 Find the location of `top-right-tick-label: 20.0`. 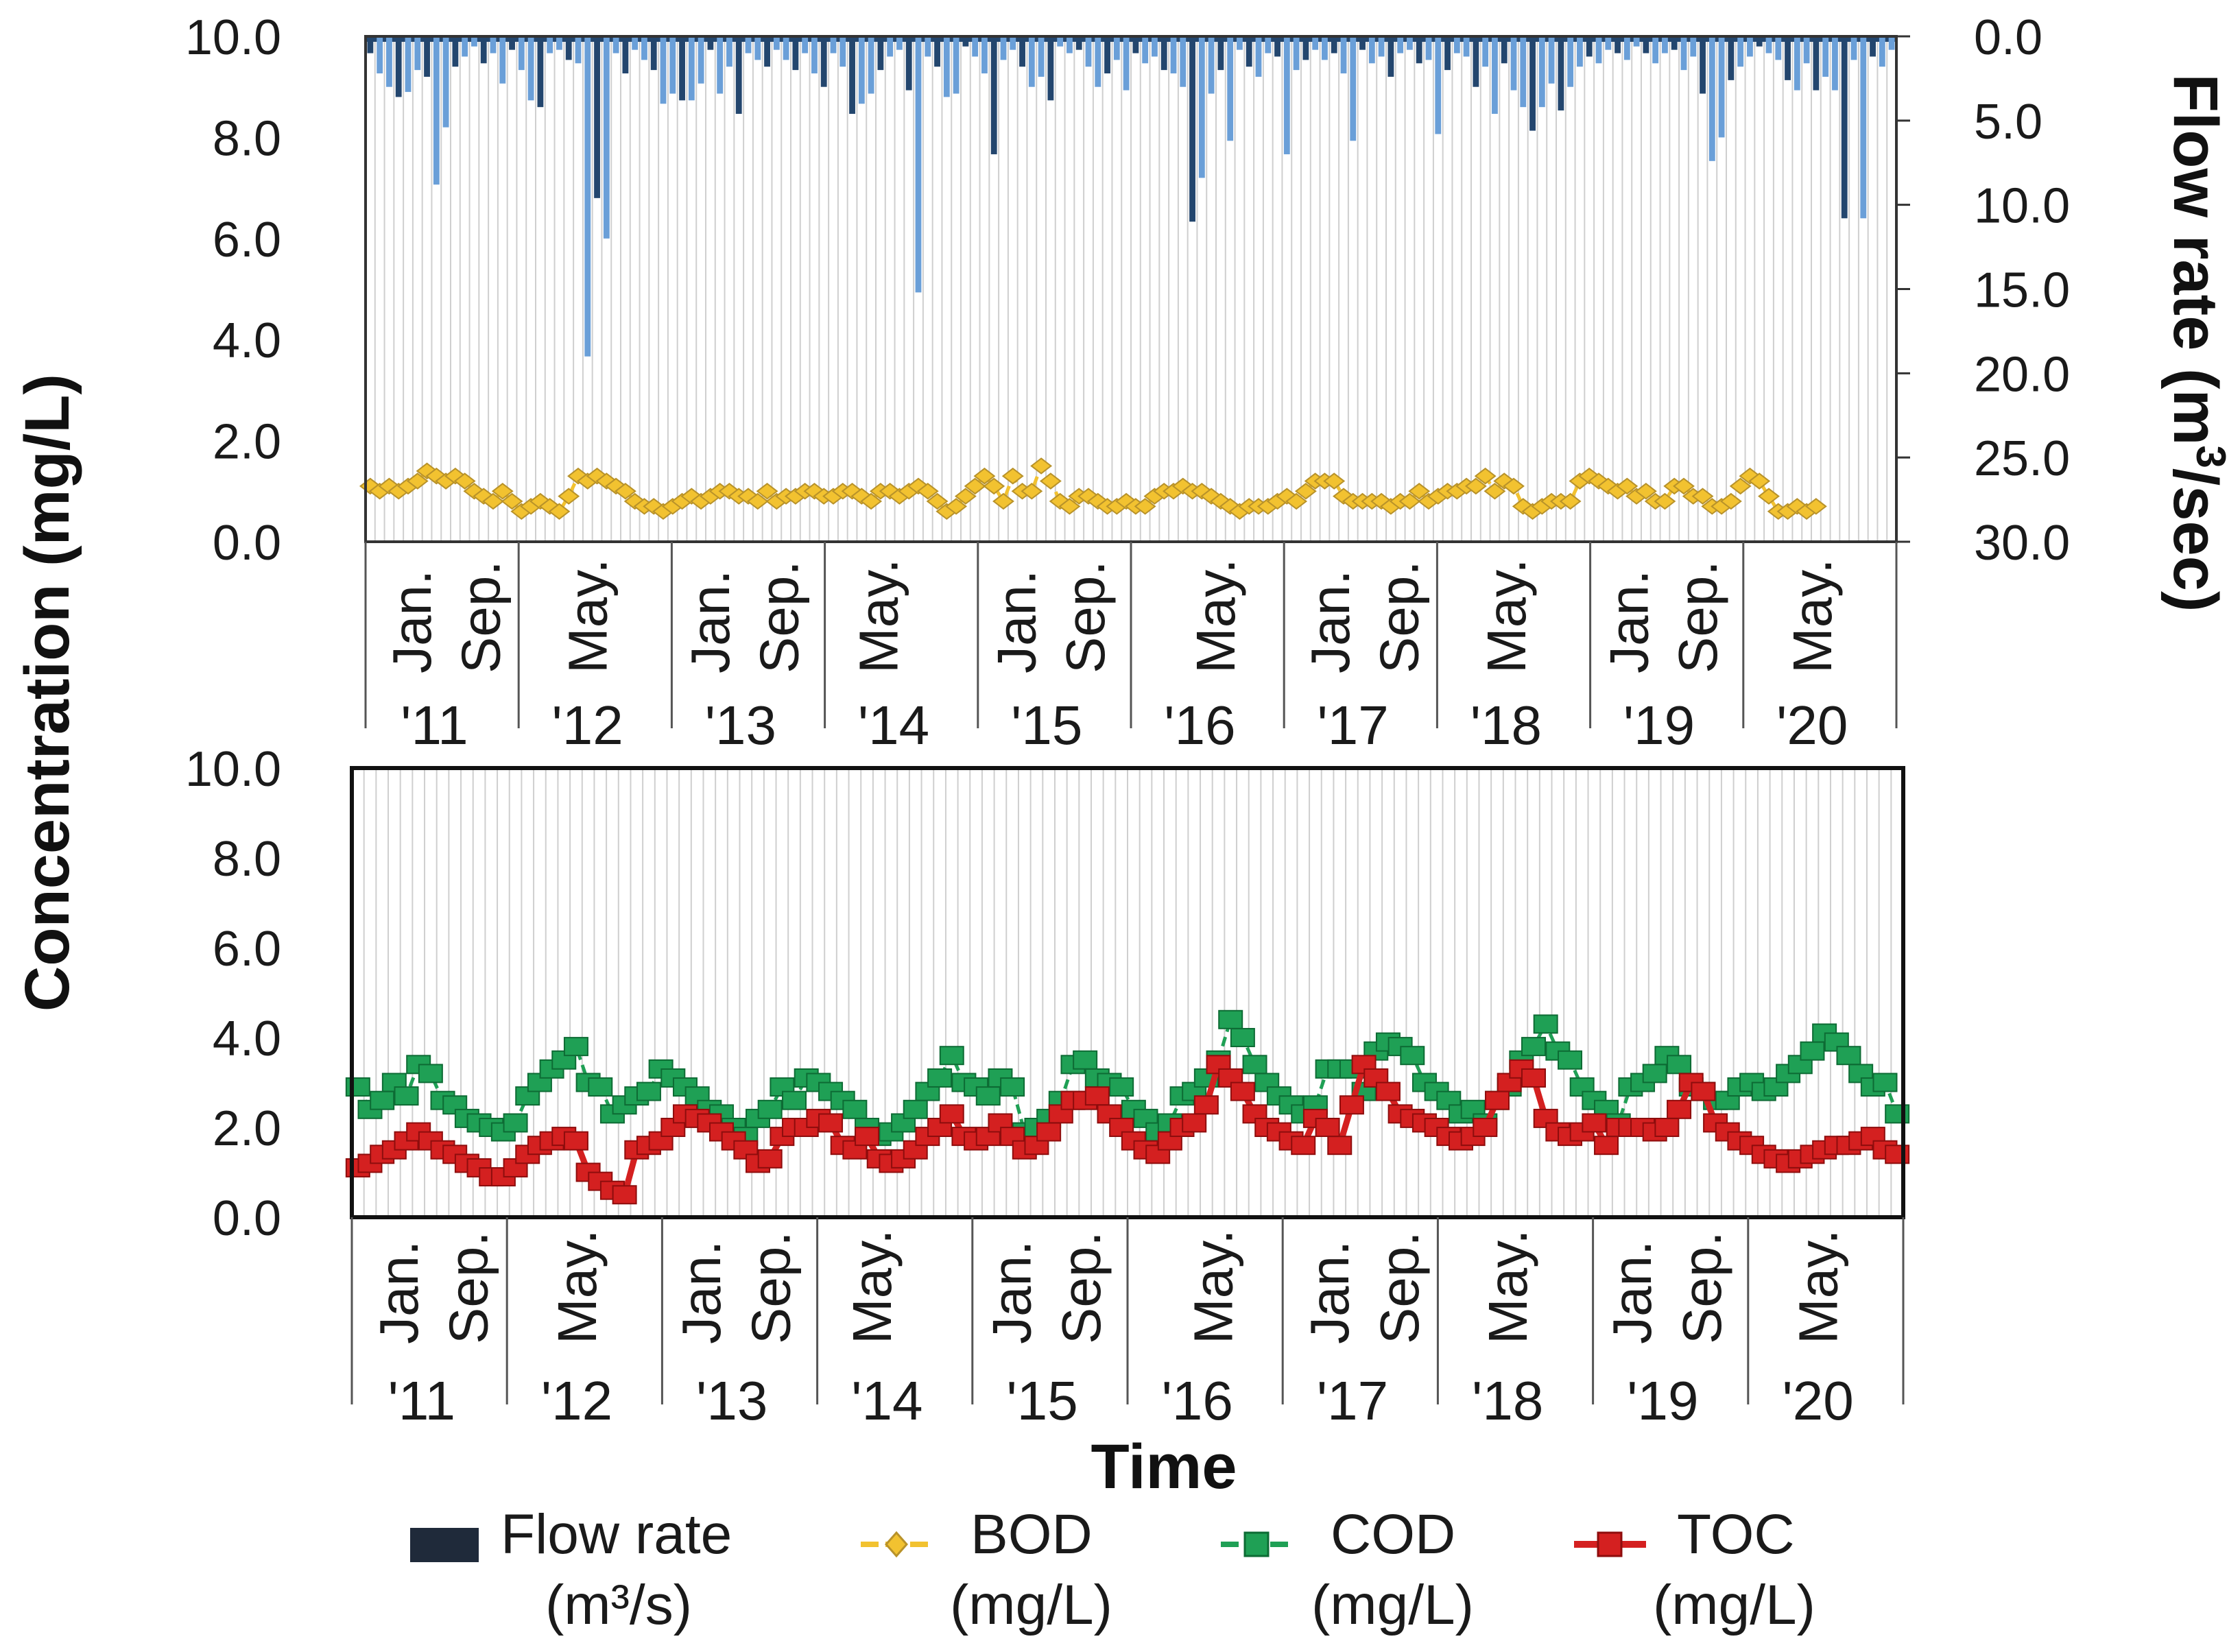

top-right-tick-label: 20.0 is located at coordinates (2022, 374).